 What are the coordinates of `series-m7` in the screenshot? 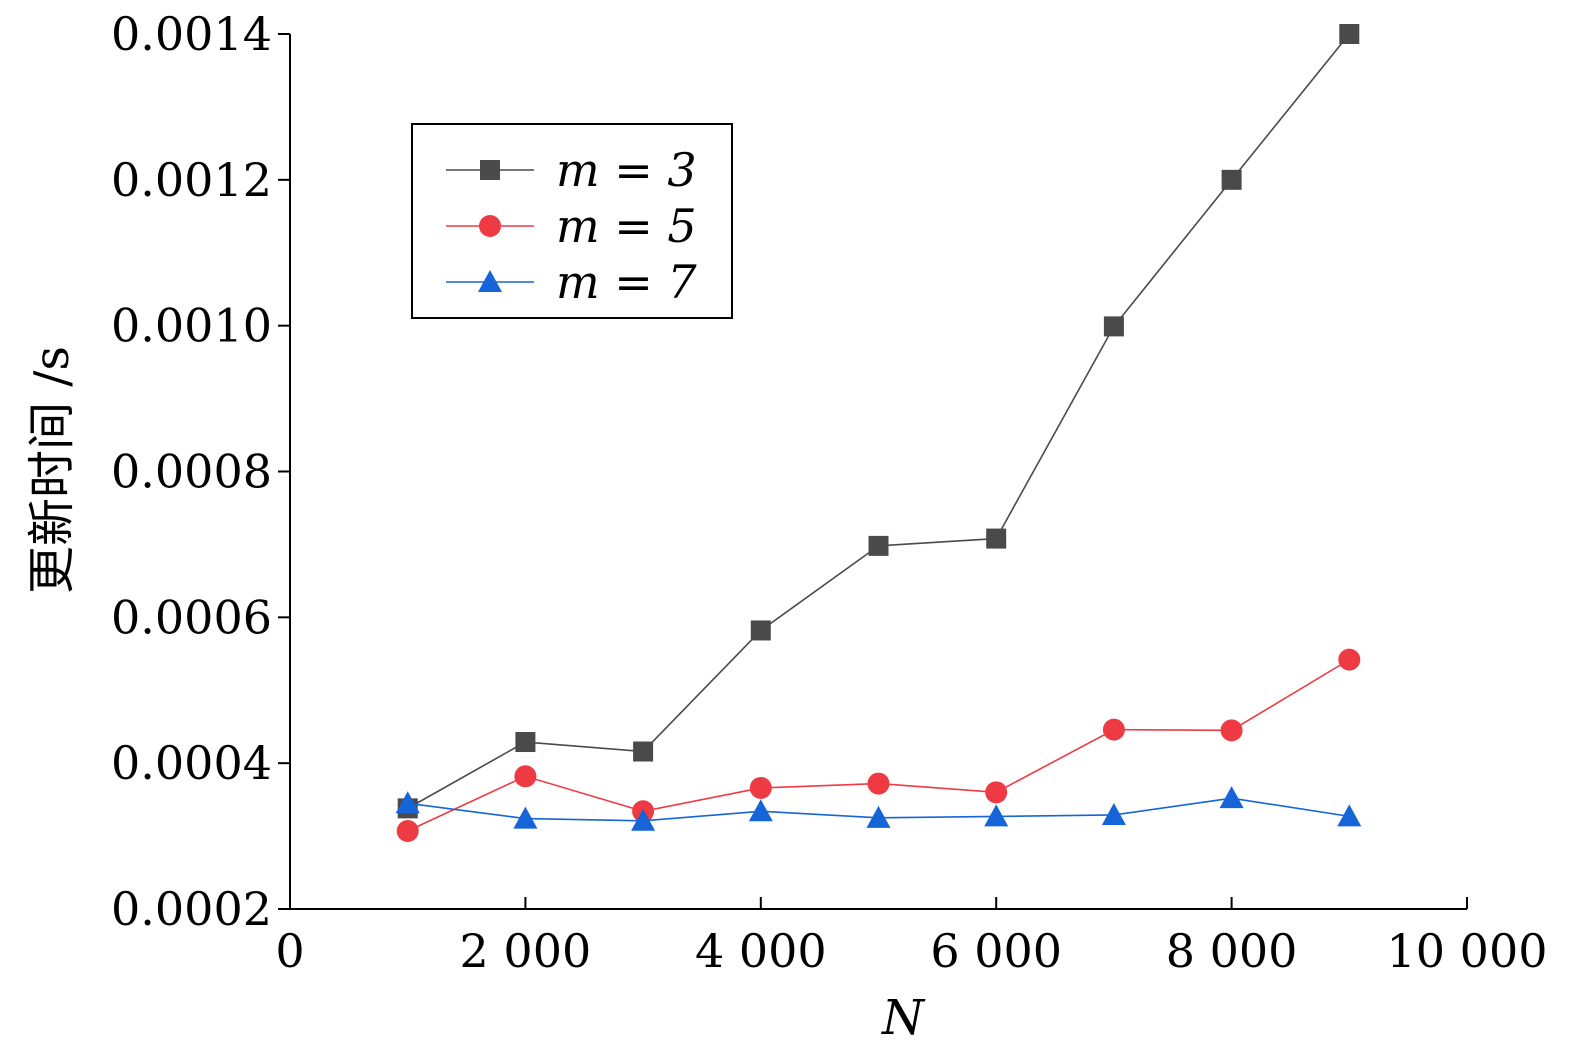 It's located at (878, 808).